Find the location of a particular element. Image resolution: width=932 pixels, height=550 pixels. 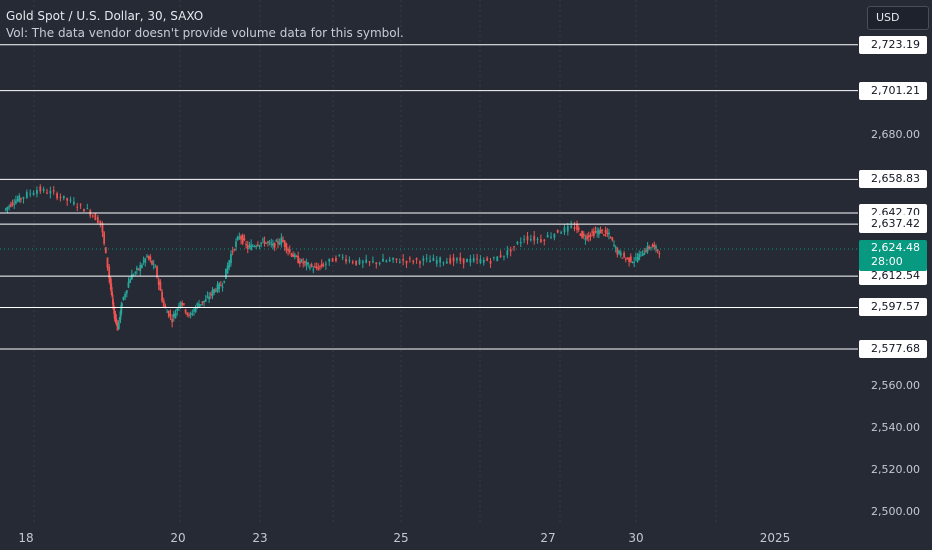

time-tick-label: 20 is located at coordinates (178, 538).